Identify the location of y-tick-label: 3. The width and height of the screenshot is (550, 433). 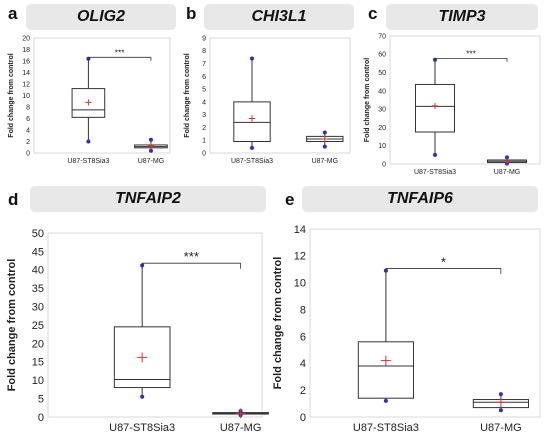
(204, 115).